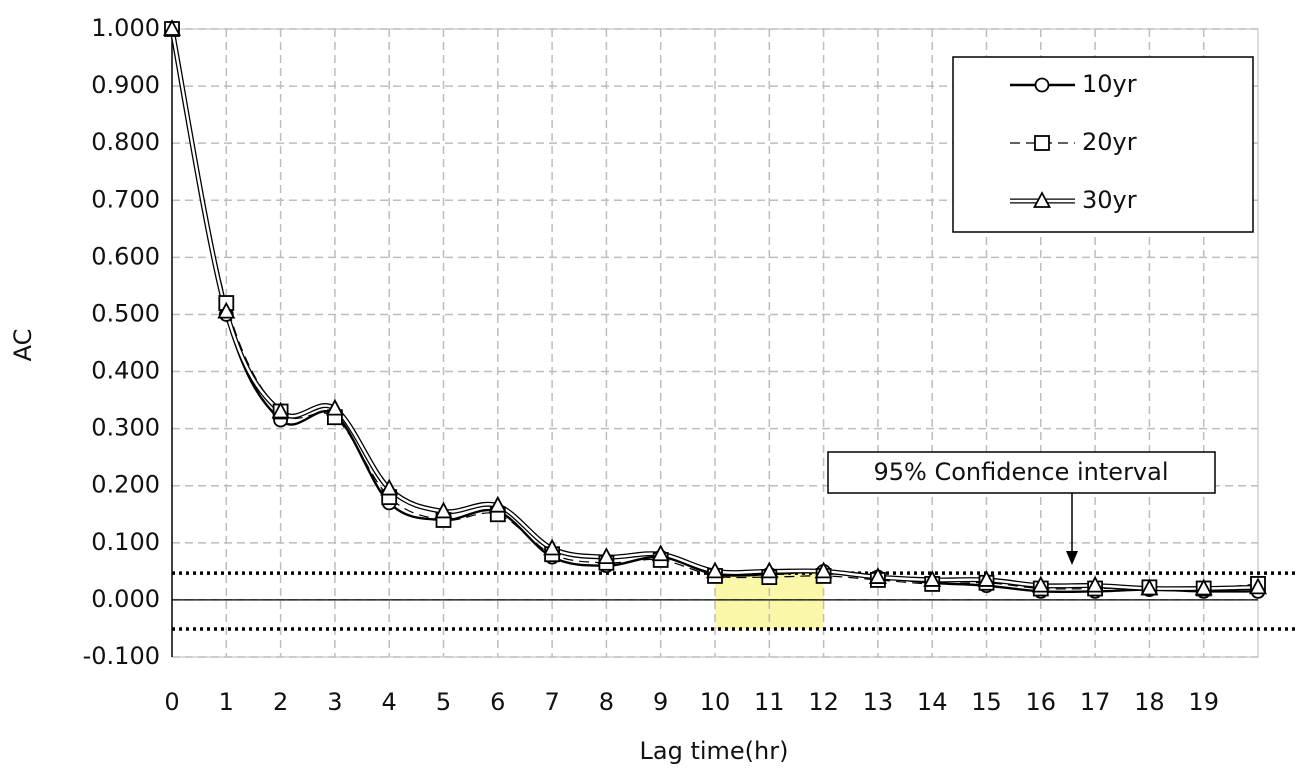 This screenshot has width=1301, height=784. What do you see at coordinates (226, 702) in the screenshot?
I see `x-tick-label: 1` at bounding box center [226, 702].